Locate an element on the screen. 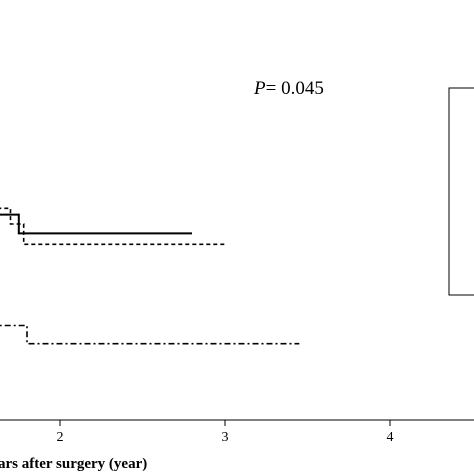 The height and width of the screenshot is (474, 474). series-line-dotted is located at coordinates (112, 226).